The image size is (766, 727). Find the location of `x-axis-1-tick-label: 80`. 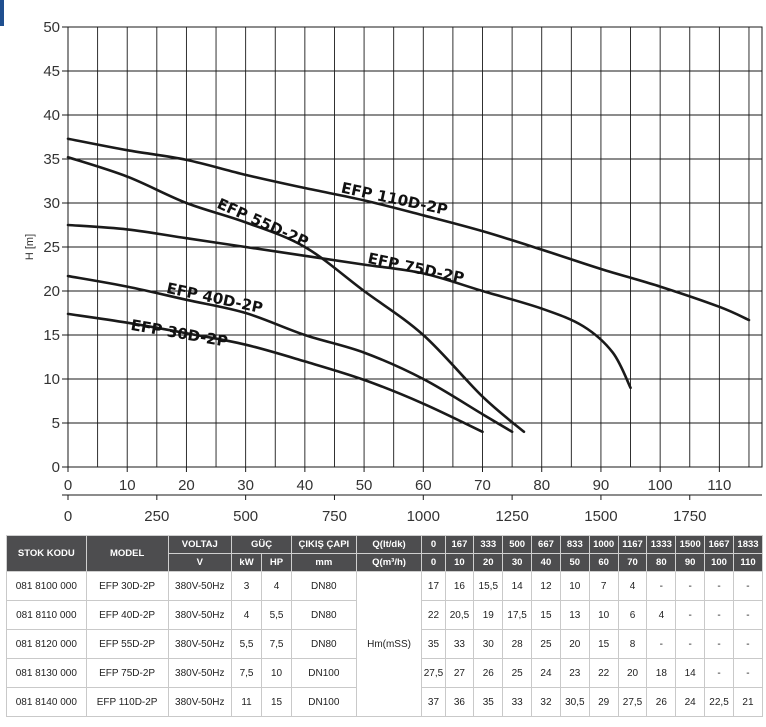

x-axis-1-tick-label: 80 is located at coordinates (541, 485).